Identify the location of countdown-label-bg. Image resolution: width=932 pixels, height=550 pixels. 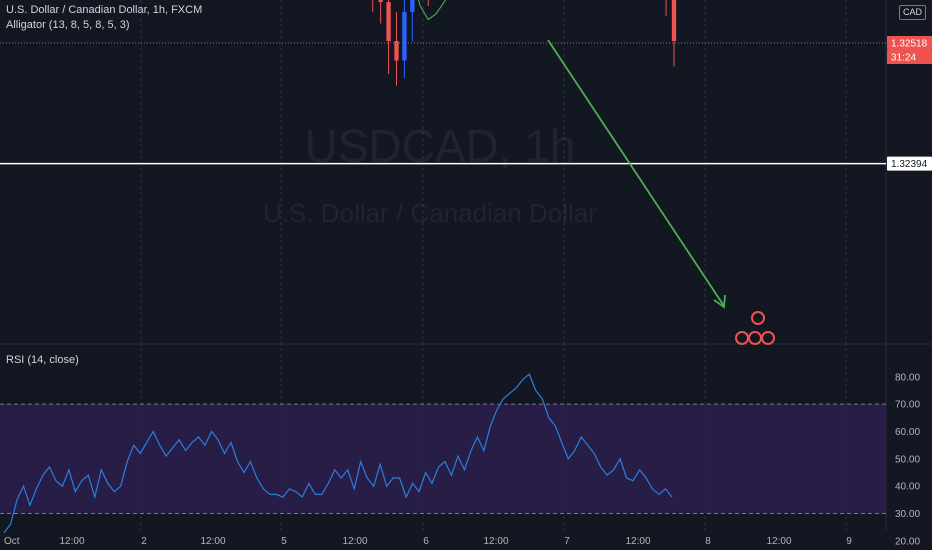
(909, 56).